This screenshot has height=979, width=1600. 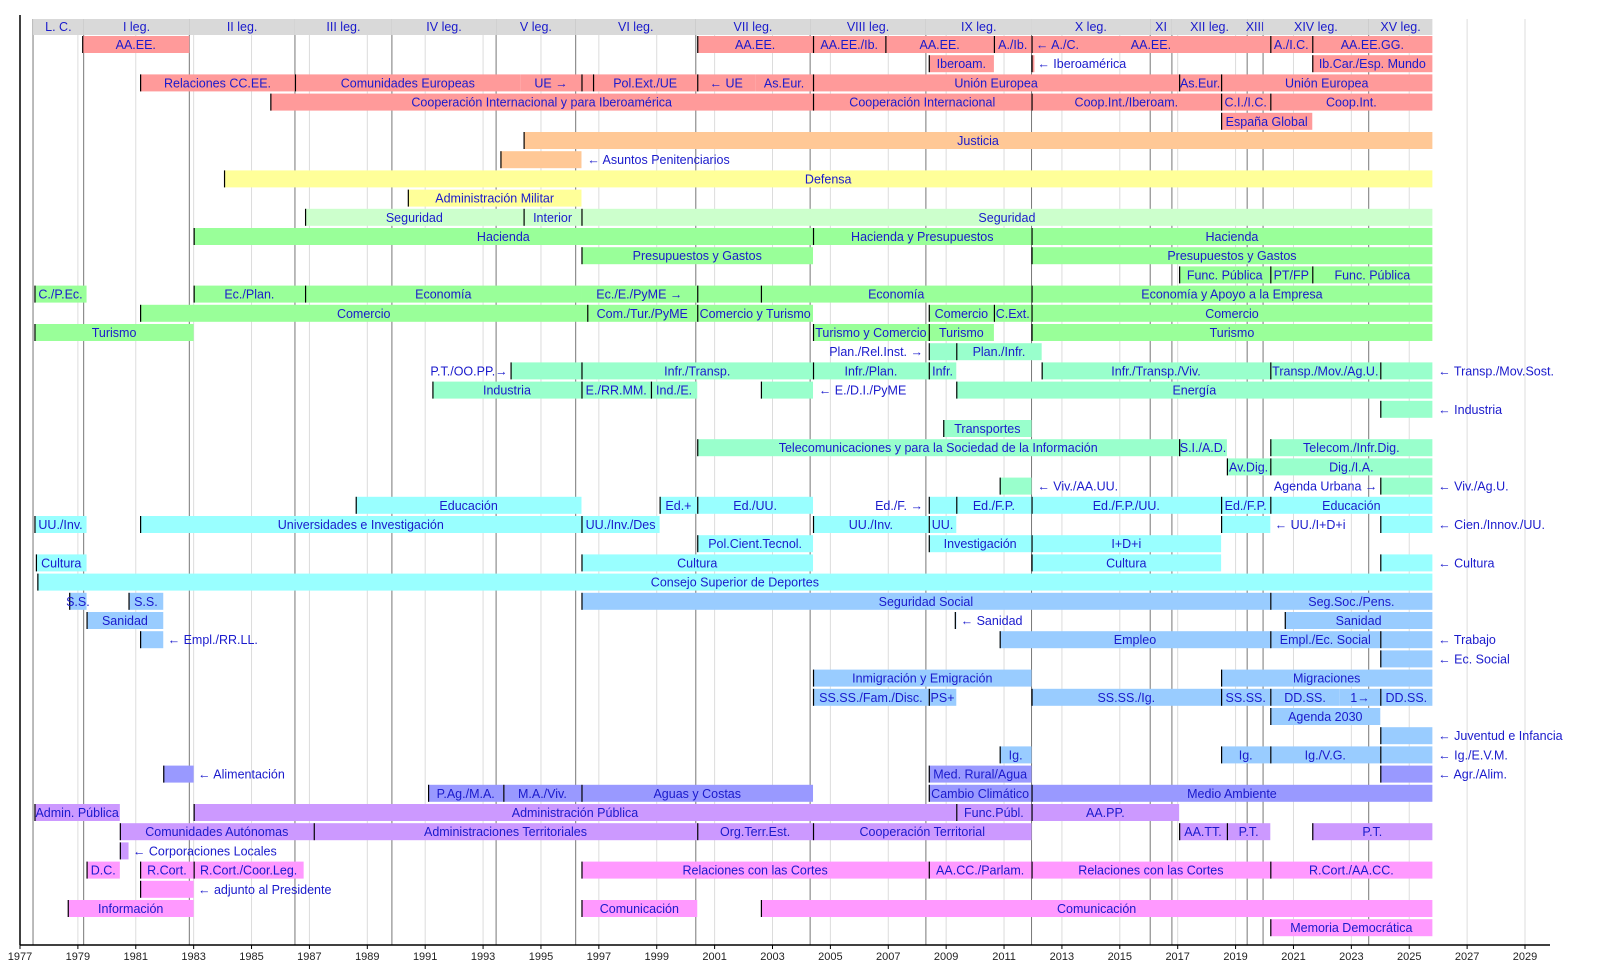 I want to click on ministry-bar-label: Comunicación, so click(x=1096, y=909).